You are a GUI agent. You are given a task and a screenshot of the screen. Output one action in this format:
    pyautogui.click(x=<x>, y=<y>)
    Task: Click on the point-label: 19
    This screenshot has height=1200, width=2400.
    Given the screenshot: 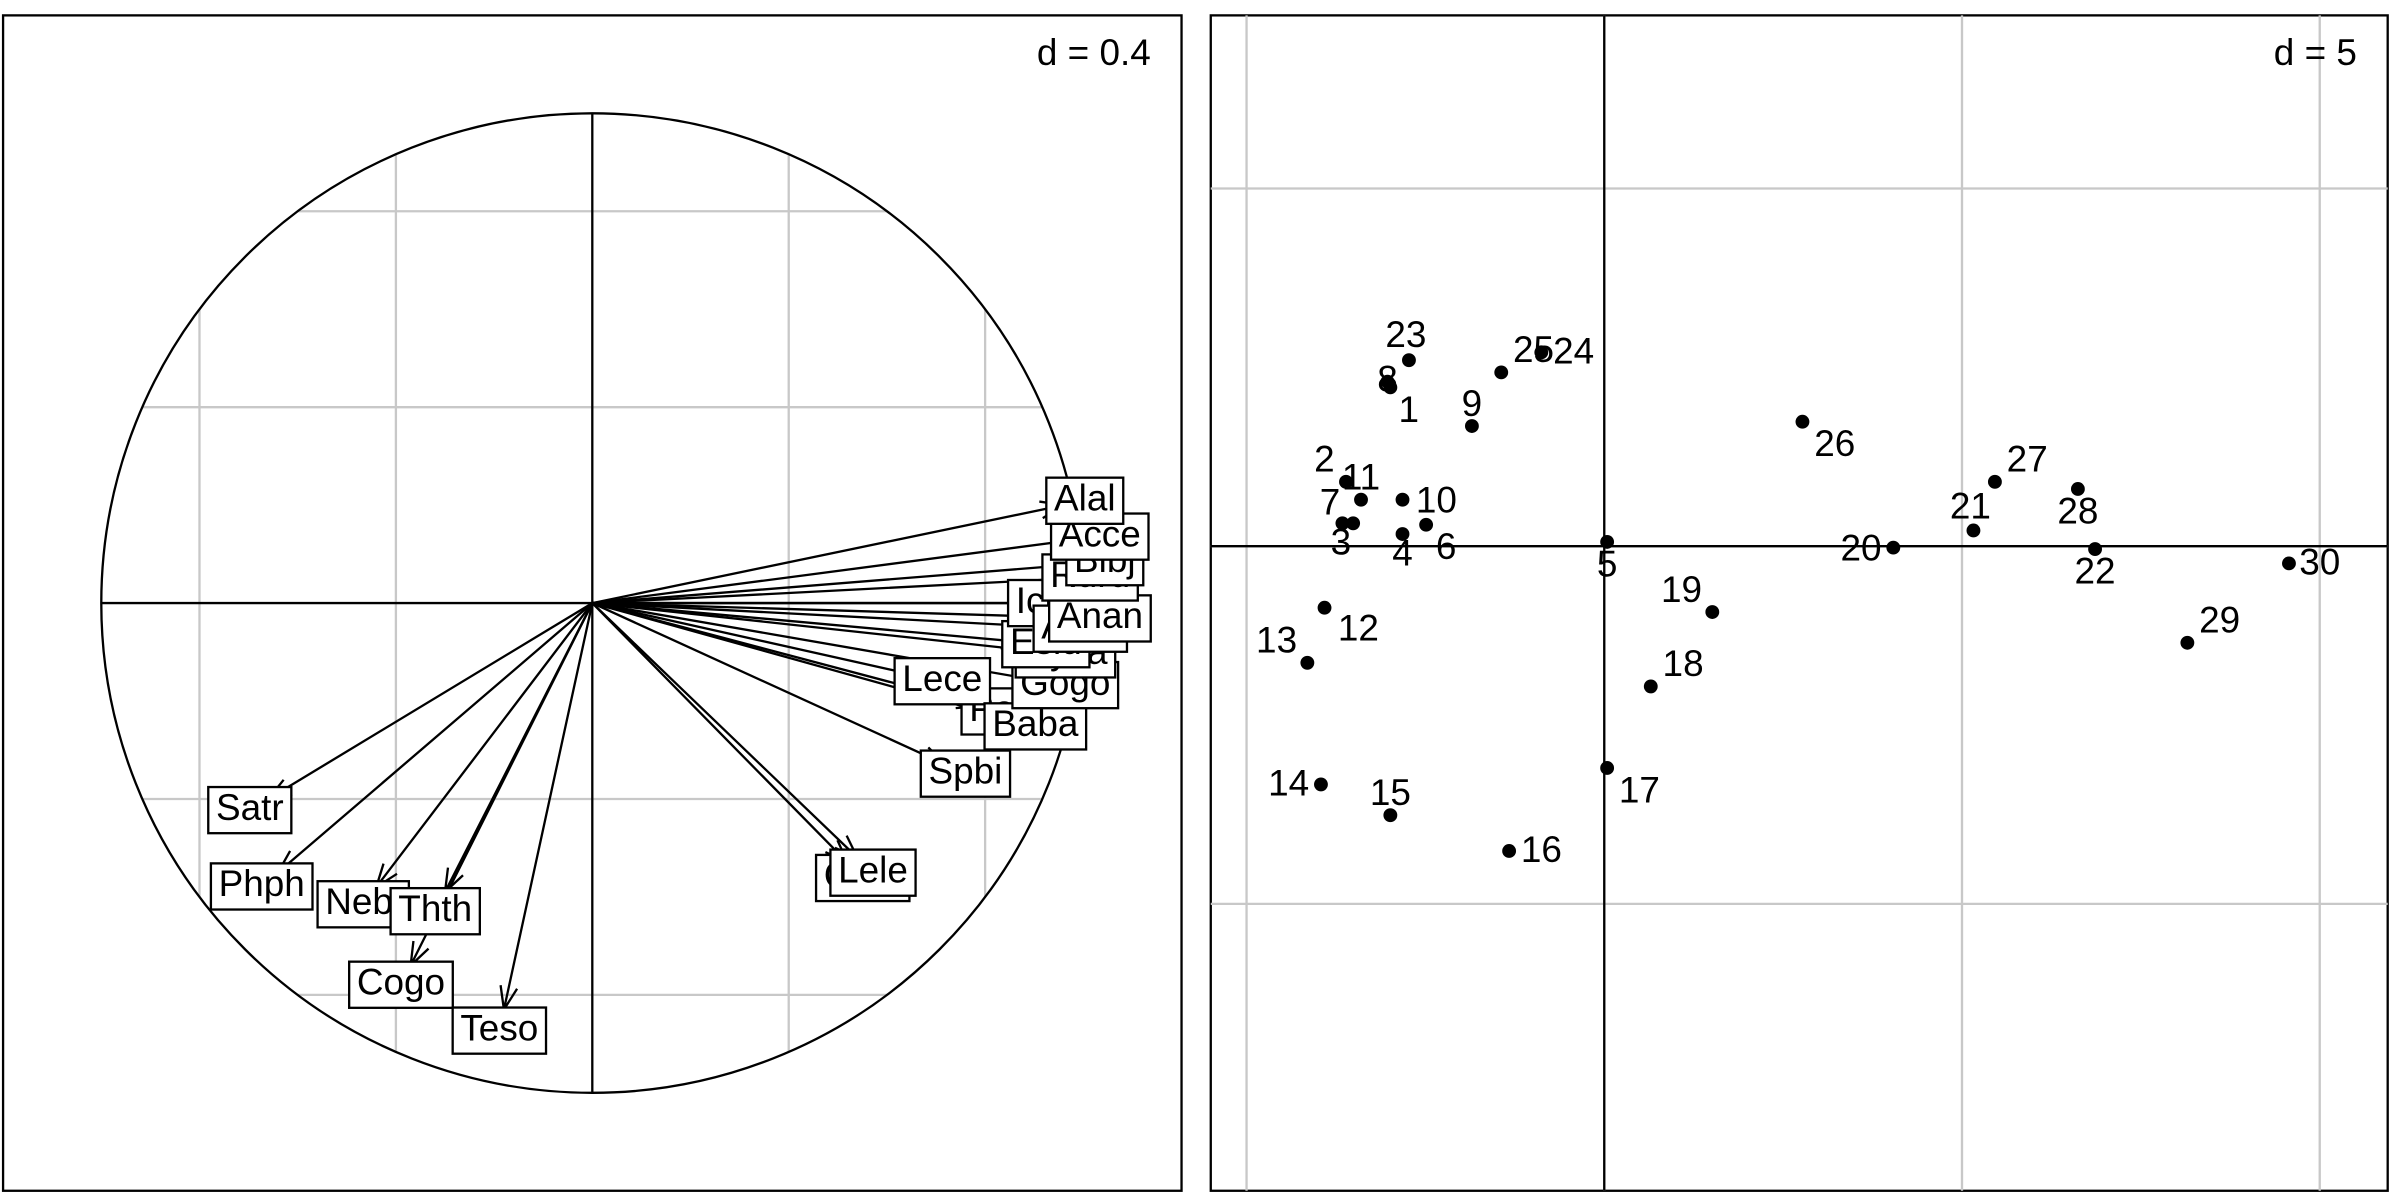 What is the action you would take?
    pyautogui.click(x=1681, y=589)
    